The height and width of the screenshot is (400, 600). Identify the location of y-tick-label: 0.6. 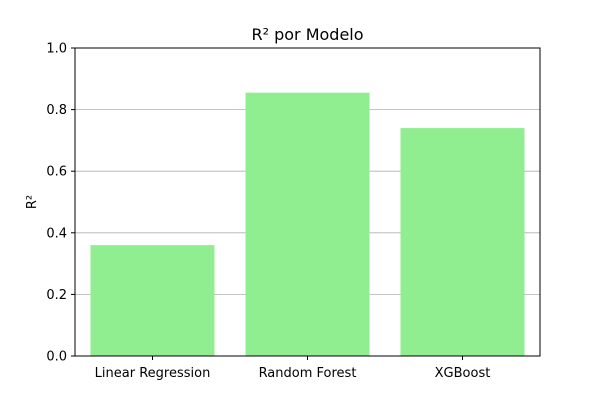
(56, 172).